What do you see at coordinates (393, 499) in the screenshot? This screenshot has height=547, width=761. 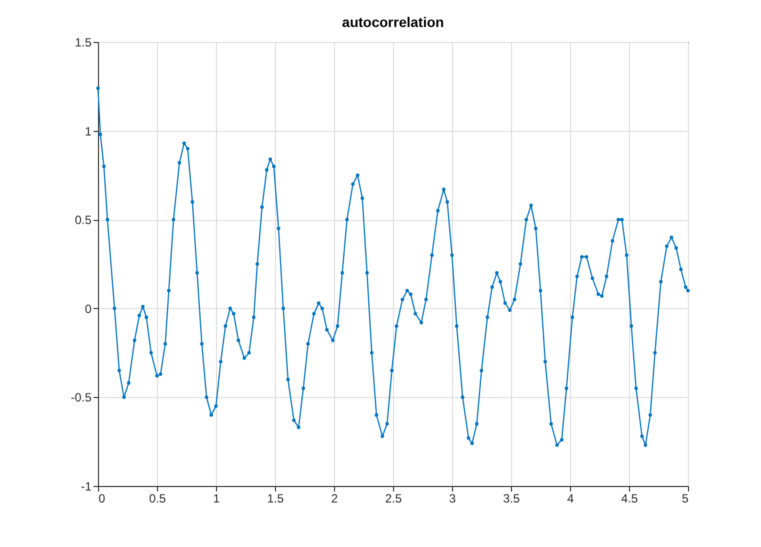 I see `x-tick-label: 2.5` at bounding box center [393, 499].